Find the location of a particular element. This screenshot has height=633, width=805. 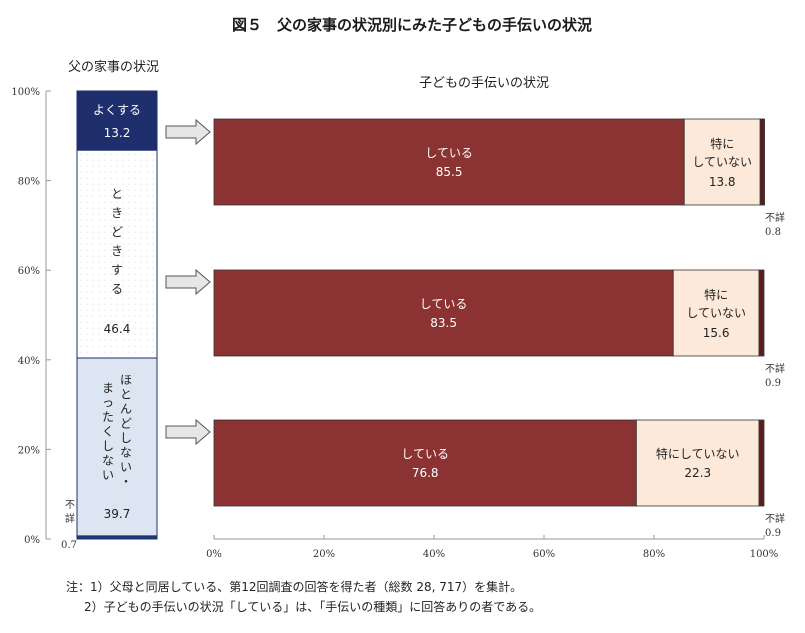

label-hotondo-char: な is located at coordinates (126, 453).